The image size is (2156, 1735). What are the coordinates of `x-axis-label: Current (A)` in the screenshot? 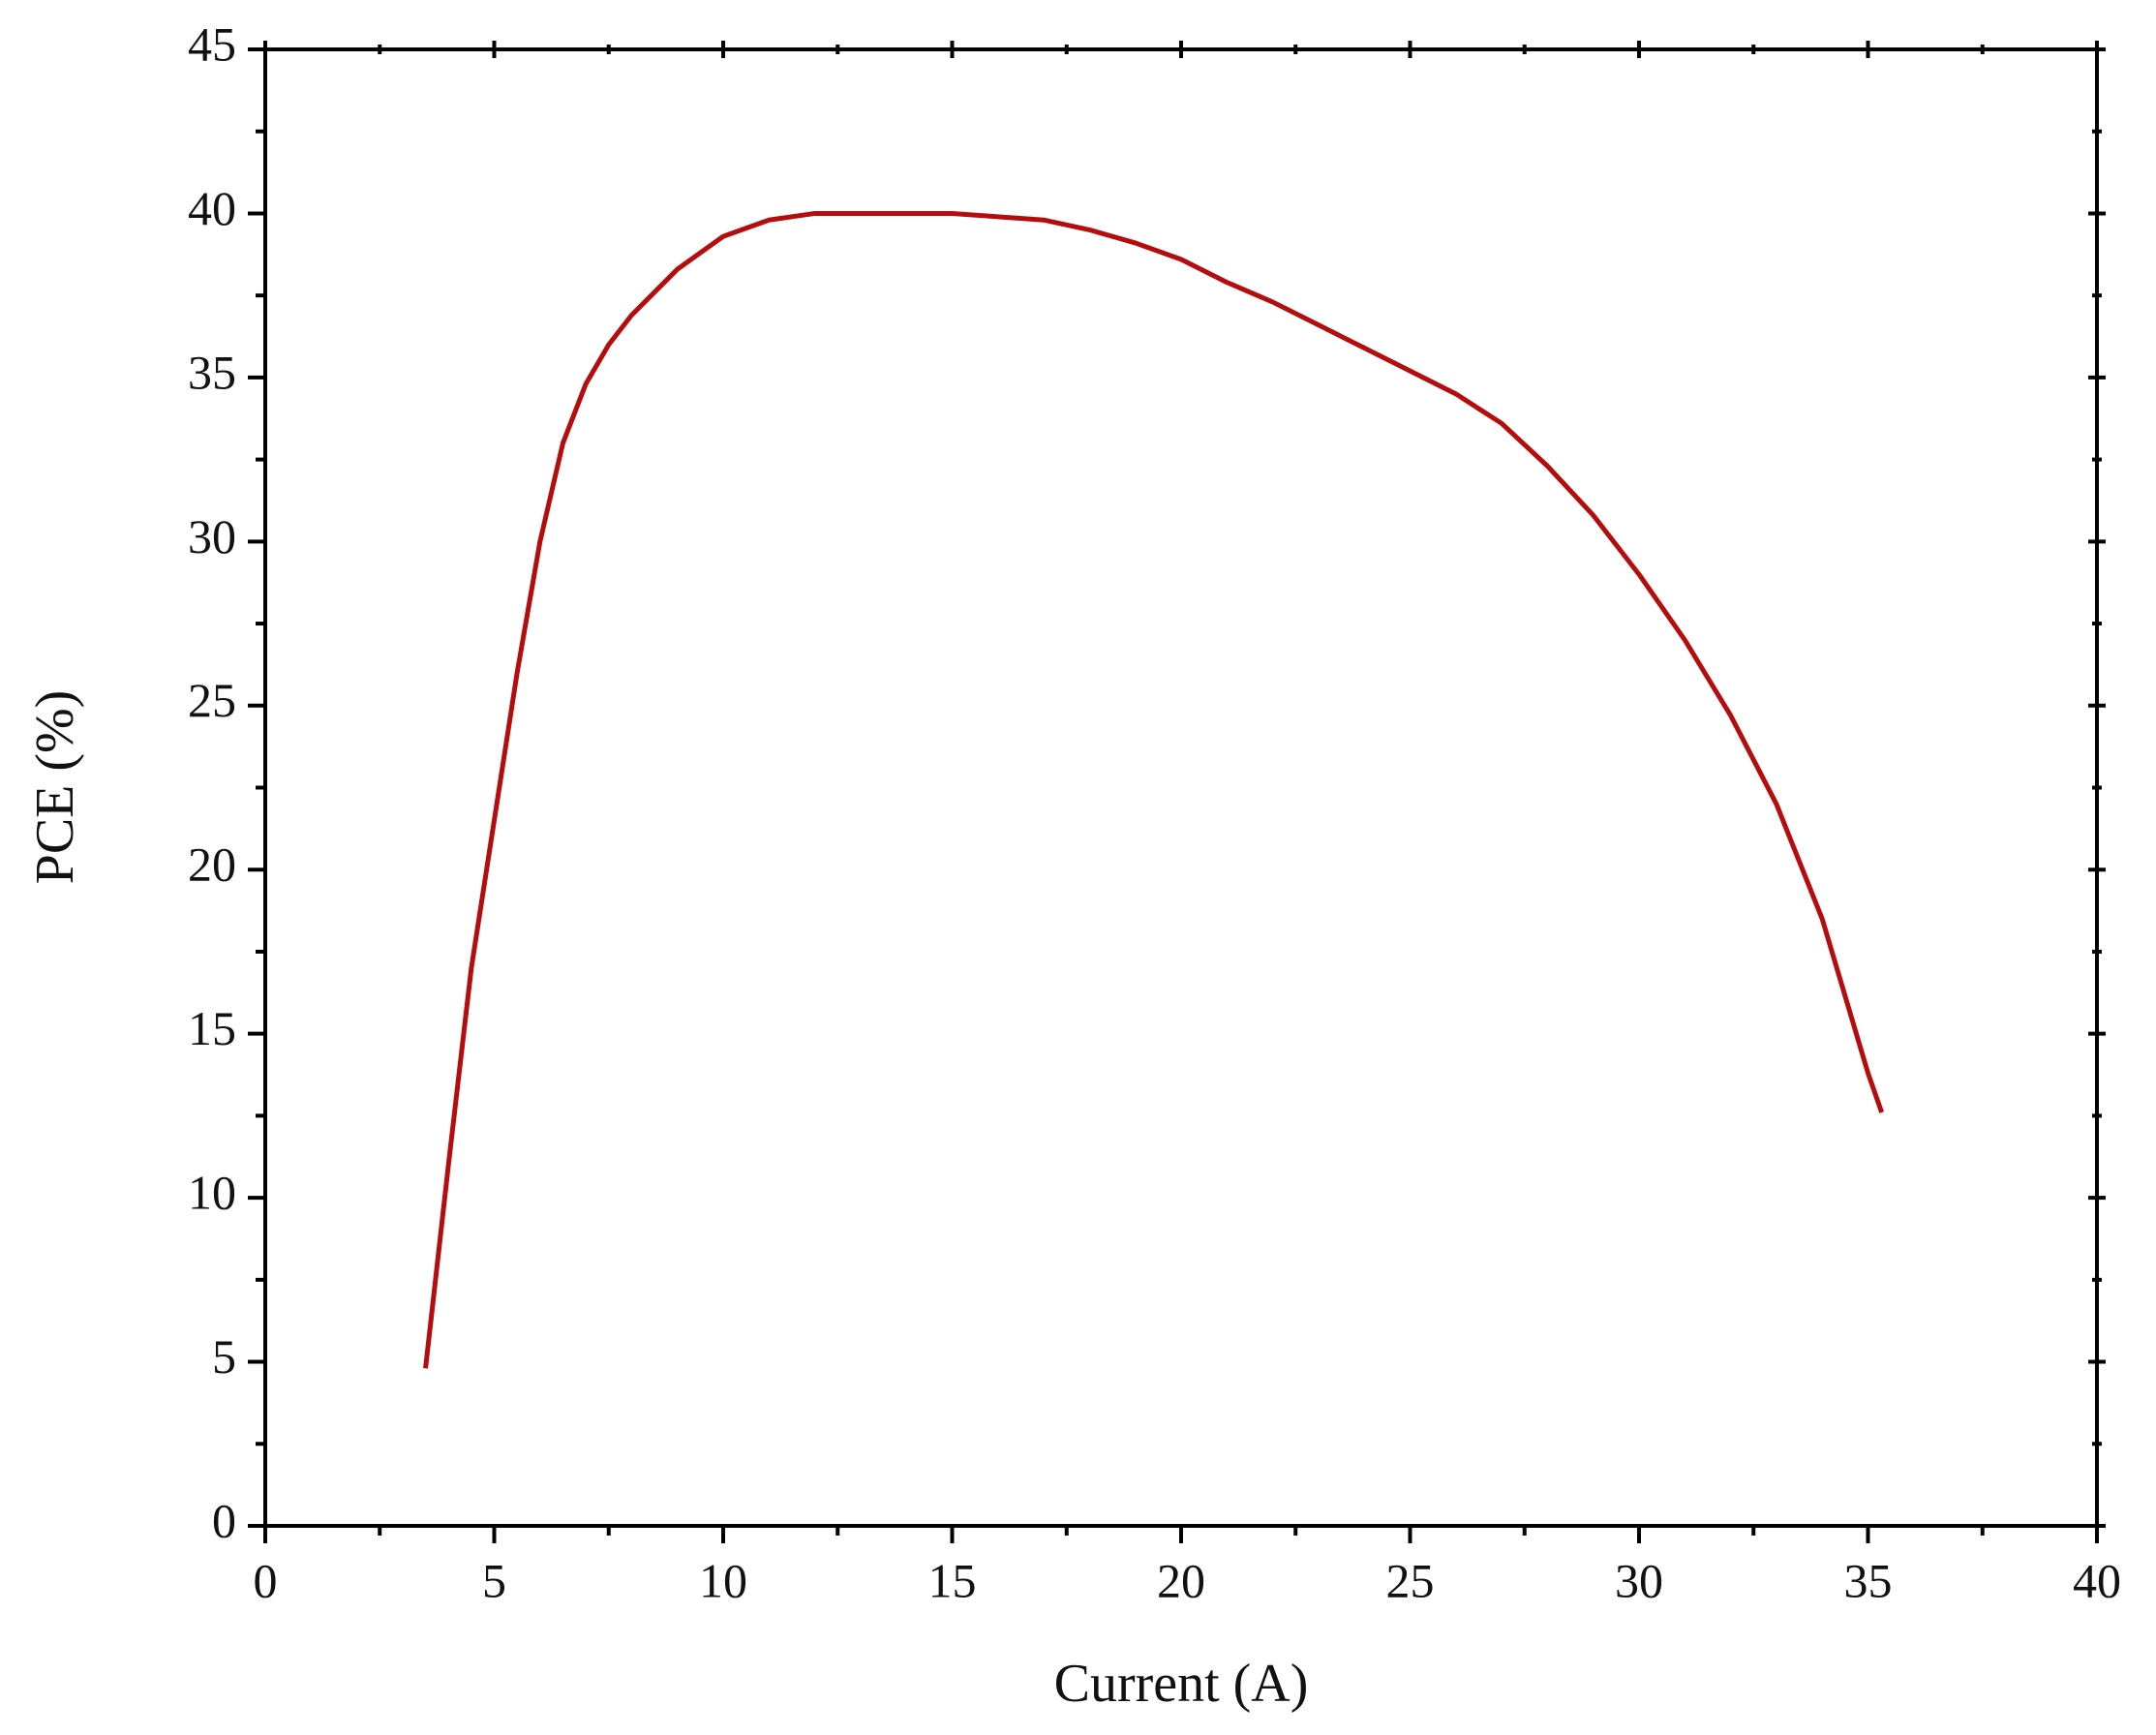 It's located at (1182, 1684).